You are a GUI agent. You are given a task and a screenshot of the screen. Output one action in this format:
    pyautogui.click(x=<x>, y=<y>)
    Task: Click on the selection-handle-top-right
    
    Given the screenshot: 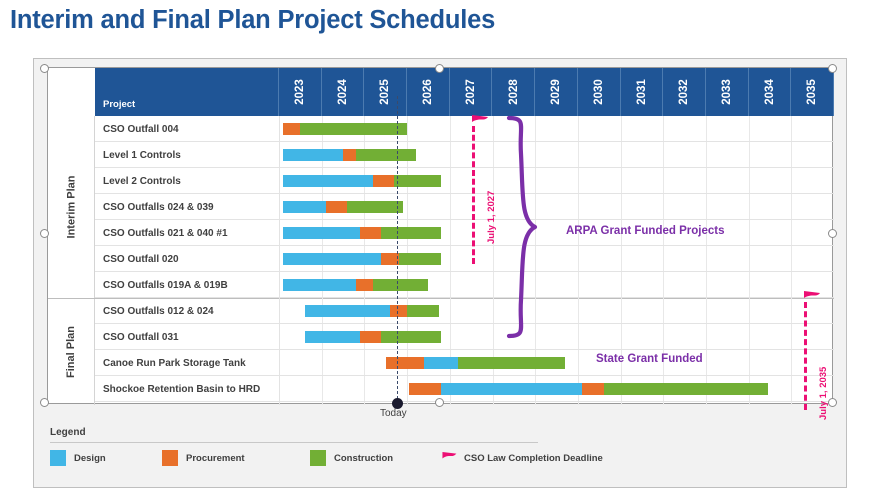 What is the action you would take?
    pyautogui.click(x=832, y=68)
    